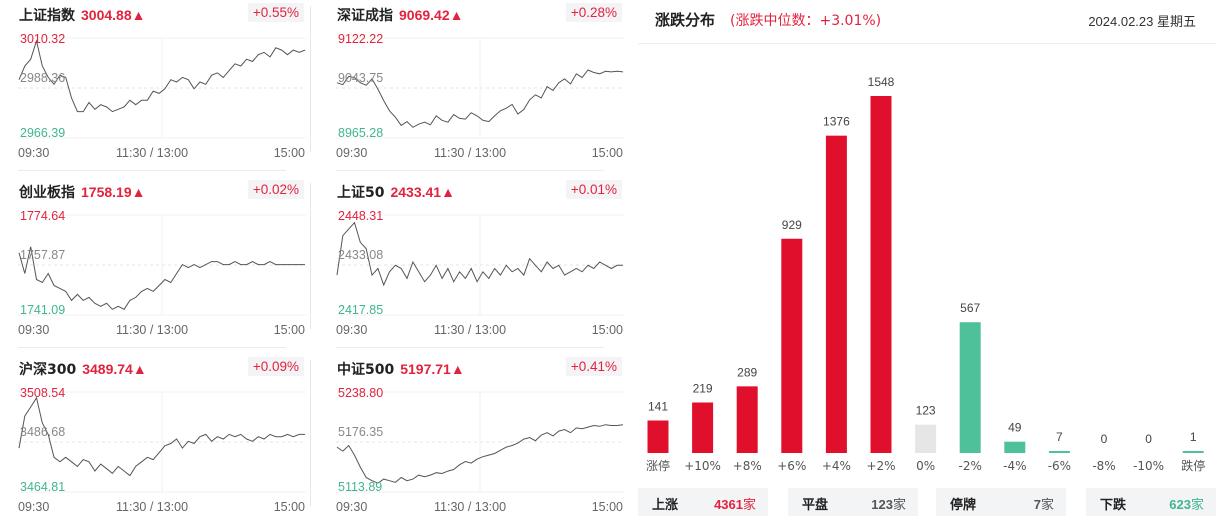 This screenshot has width=1216, height=518. I want to click on index-header: 上证指数 3004.88▲ +0.55%, so click(162, 13).